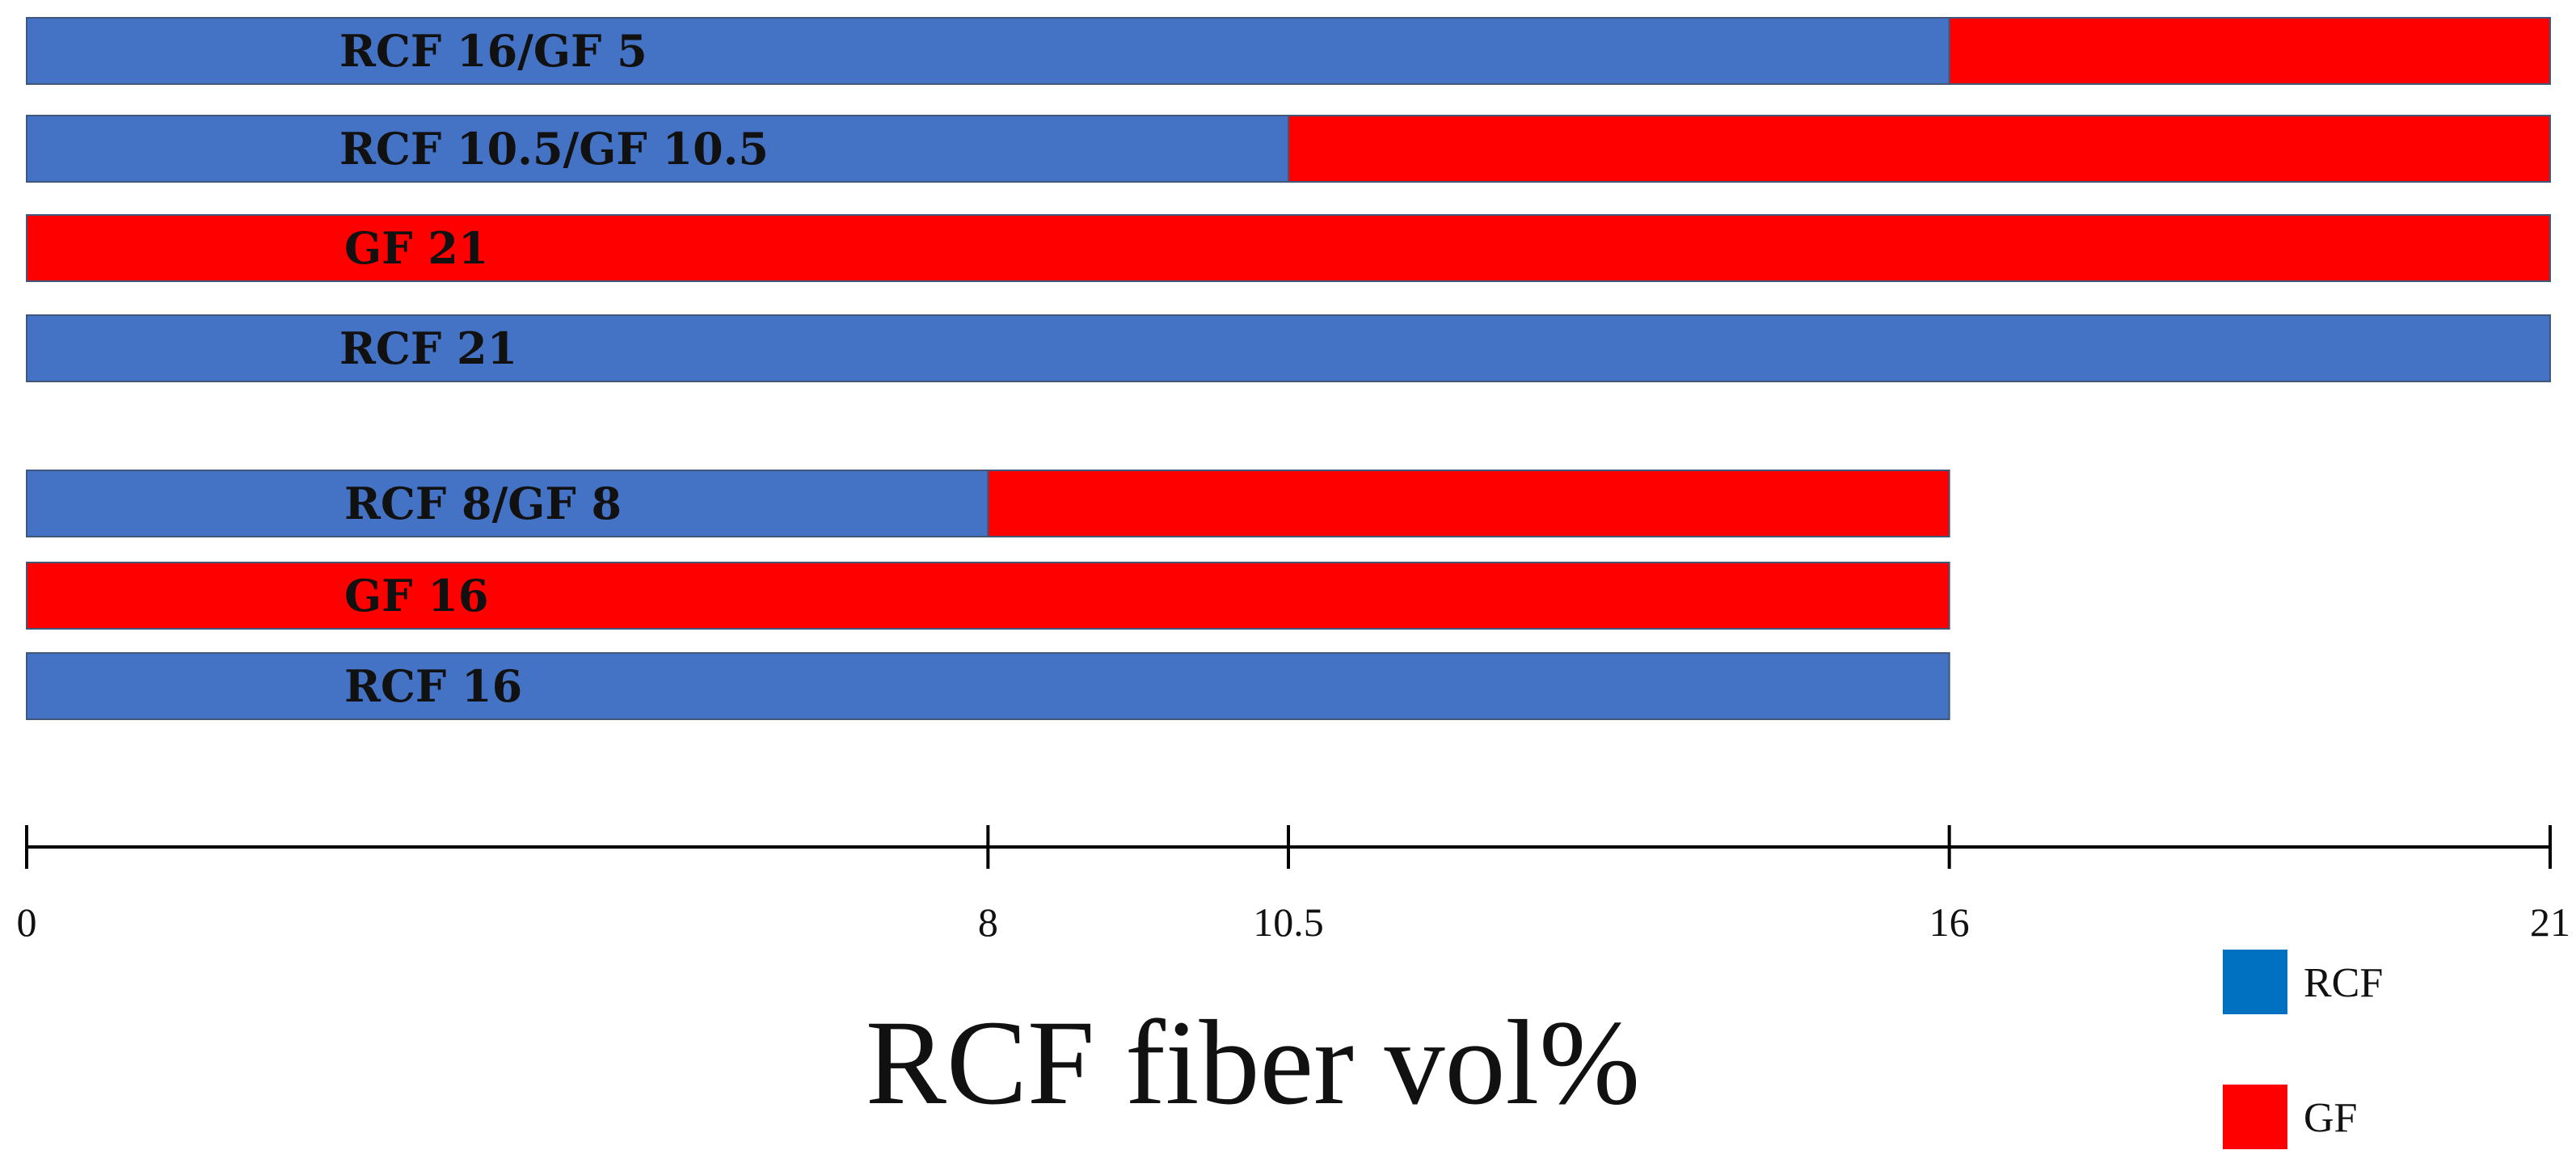 Image resolution: width=2576 pixels, height=1167 pixels. Describe the element at coordinates (988, 922) in the screenshot. I see `x-tick-label-8: 8` at that location.